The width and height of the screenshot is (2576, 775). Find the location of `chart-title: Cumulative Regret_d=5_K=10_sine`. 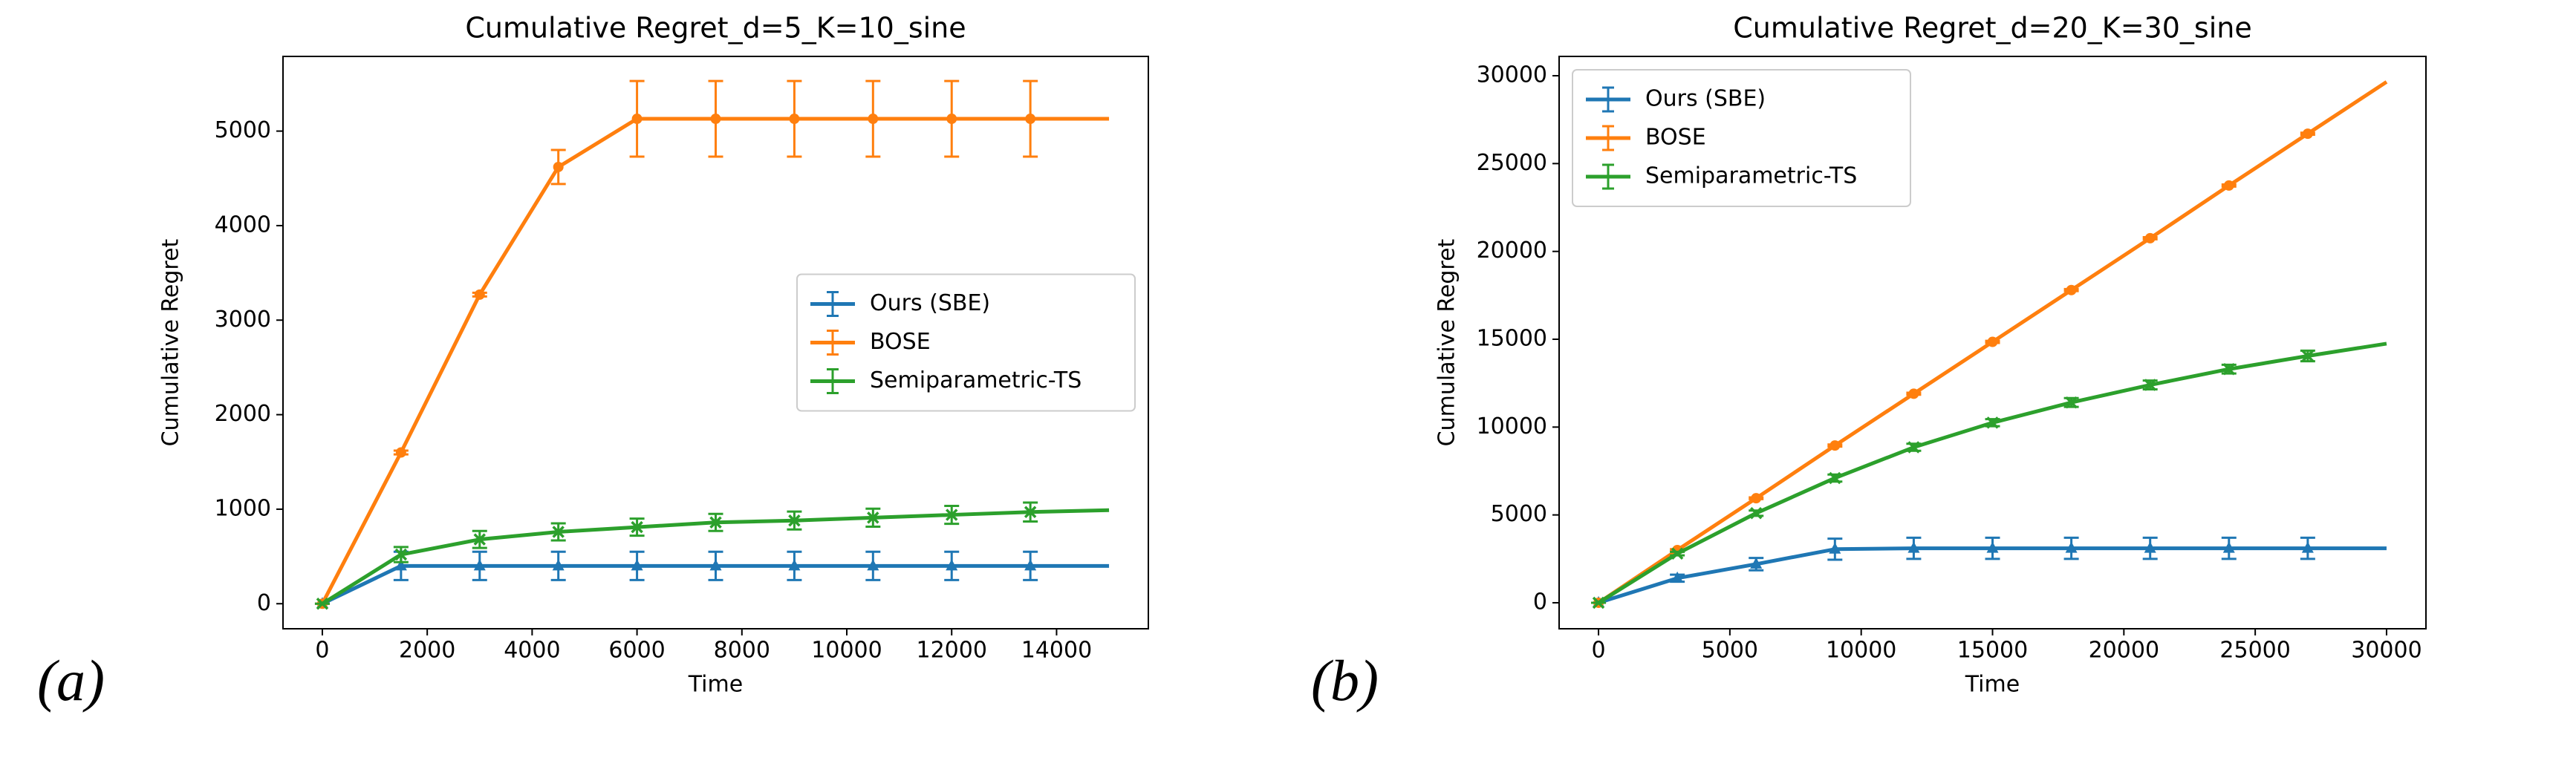

chart-title: Cumulative Regret_d=5_K=10_sine is located at coordinates (715, 28).